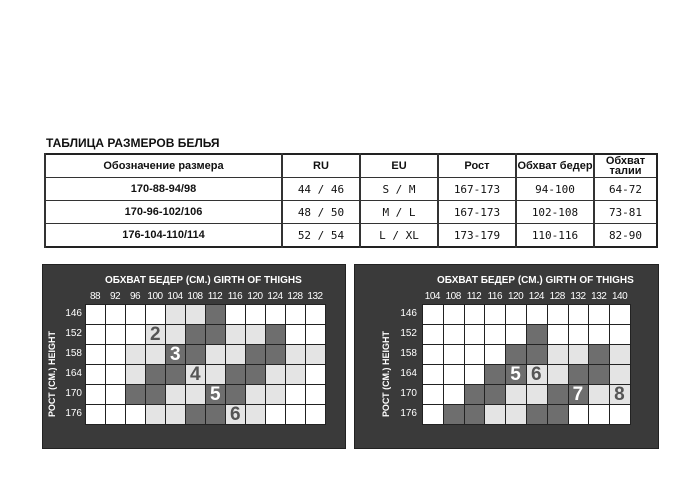  I want to click on column-label: 116, so click(235, 296).